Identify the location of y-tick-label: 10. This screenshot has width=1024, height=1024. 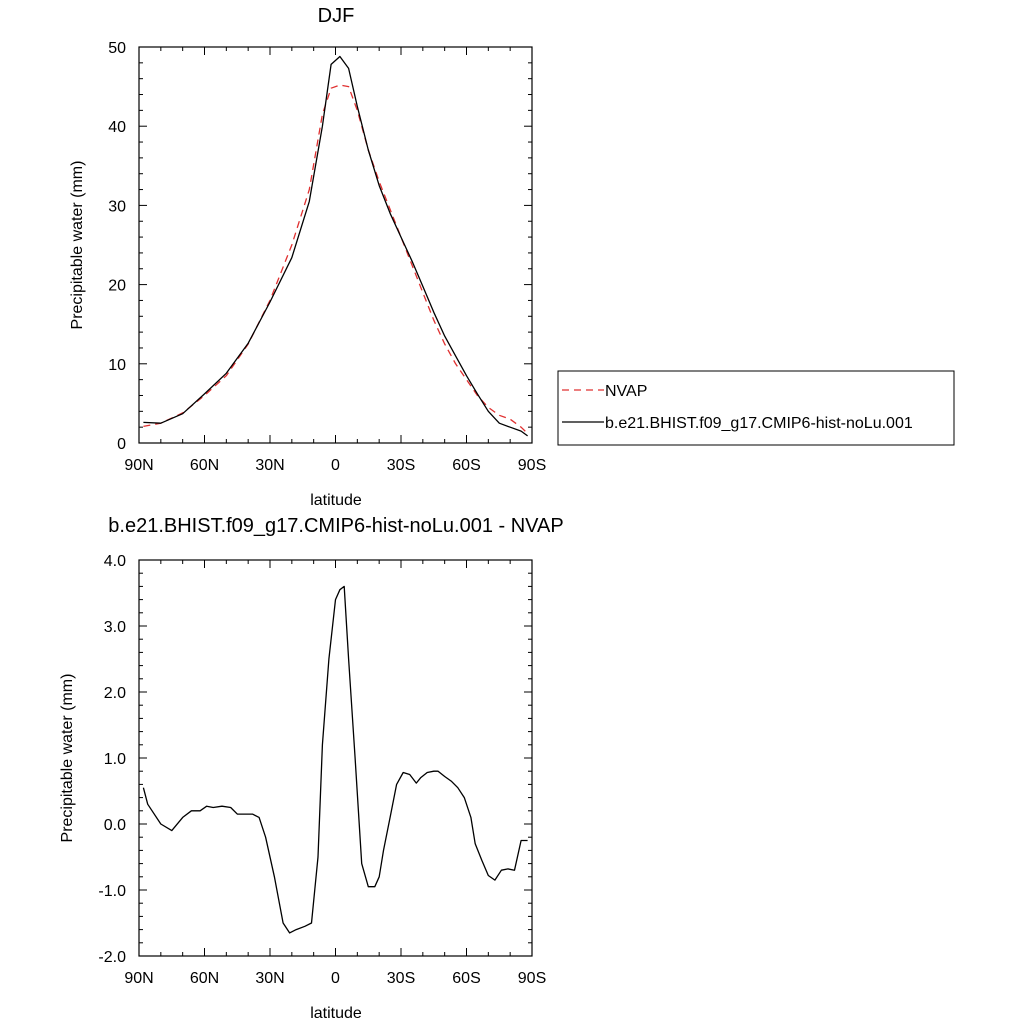
(117, 365).